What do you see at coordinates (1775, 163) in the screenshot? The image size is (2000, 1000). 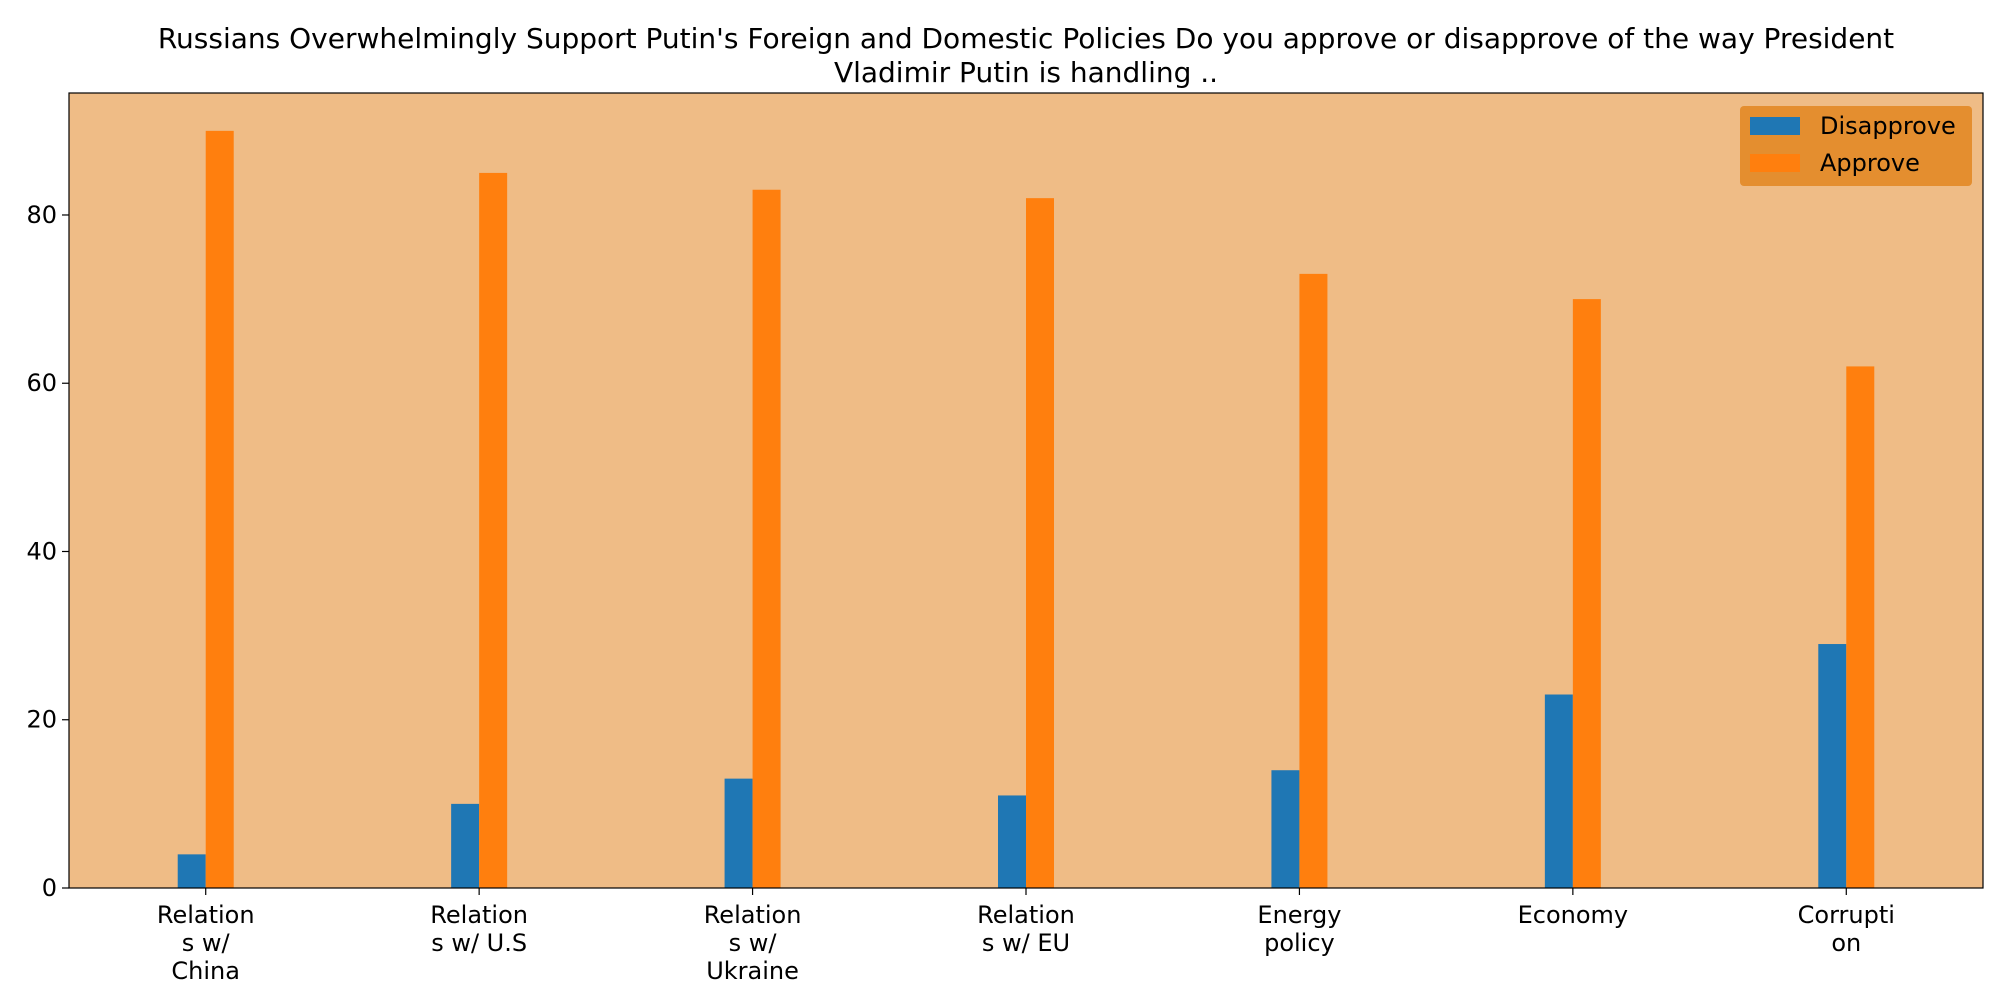 I see `legend-swatch-approve` at bounding box center [1775, 163].